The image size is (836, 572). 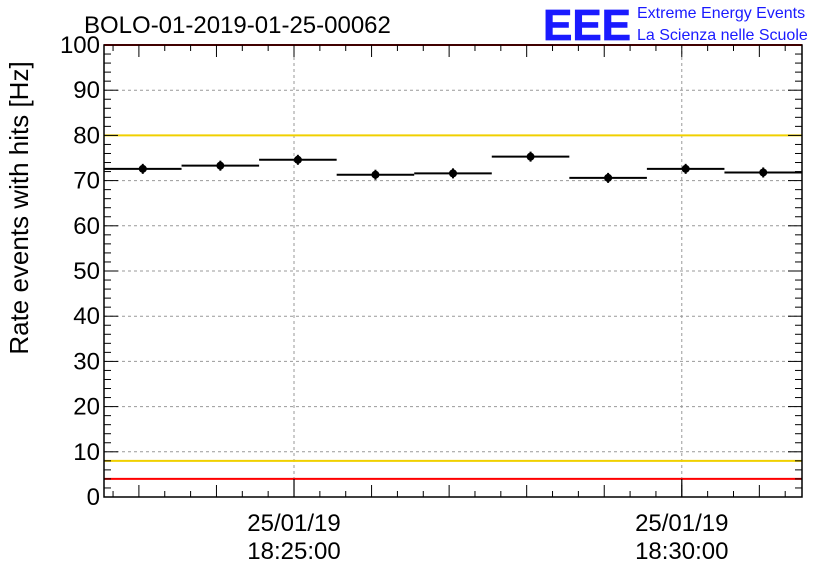 What do you see at coordinates (86, 407) in the screenshot?
I see `y-tick-label: 20` at bounding box center [86, 407].